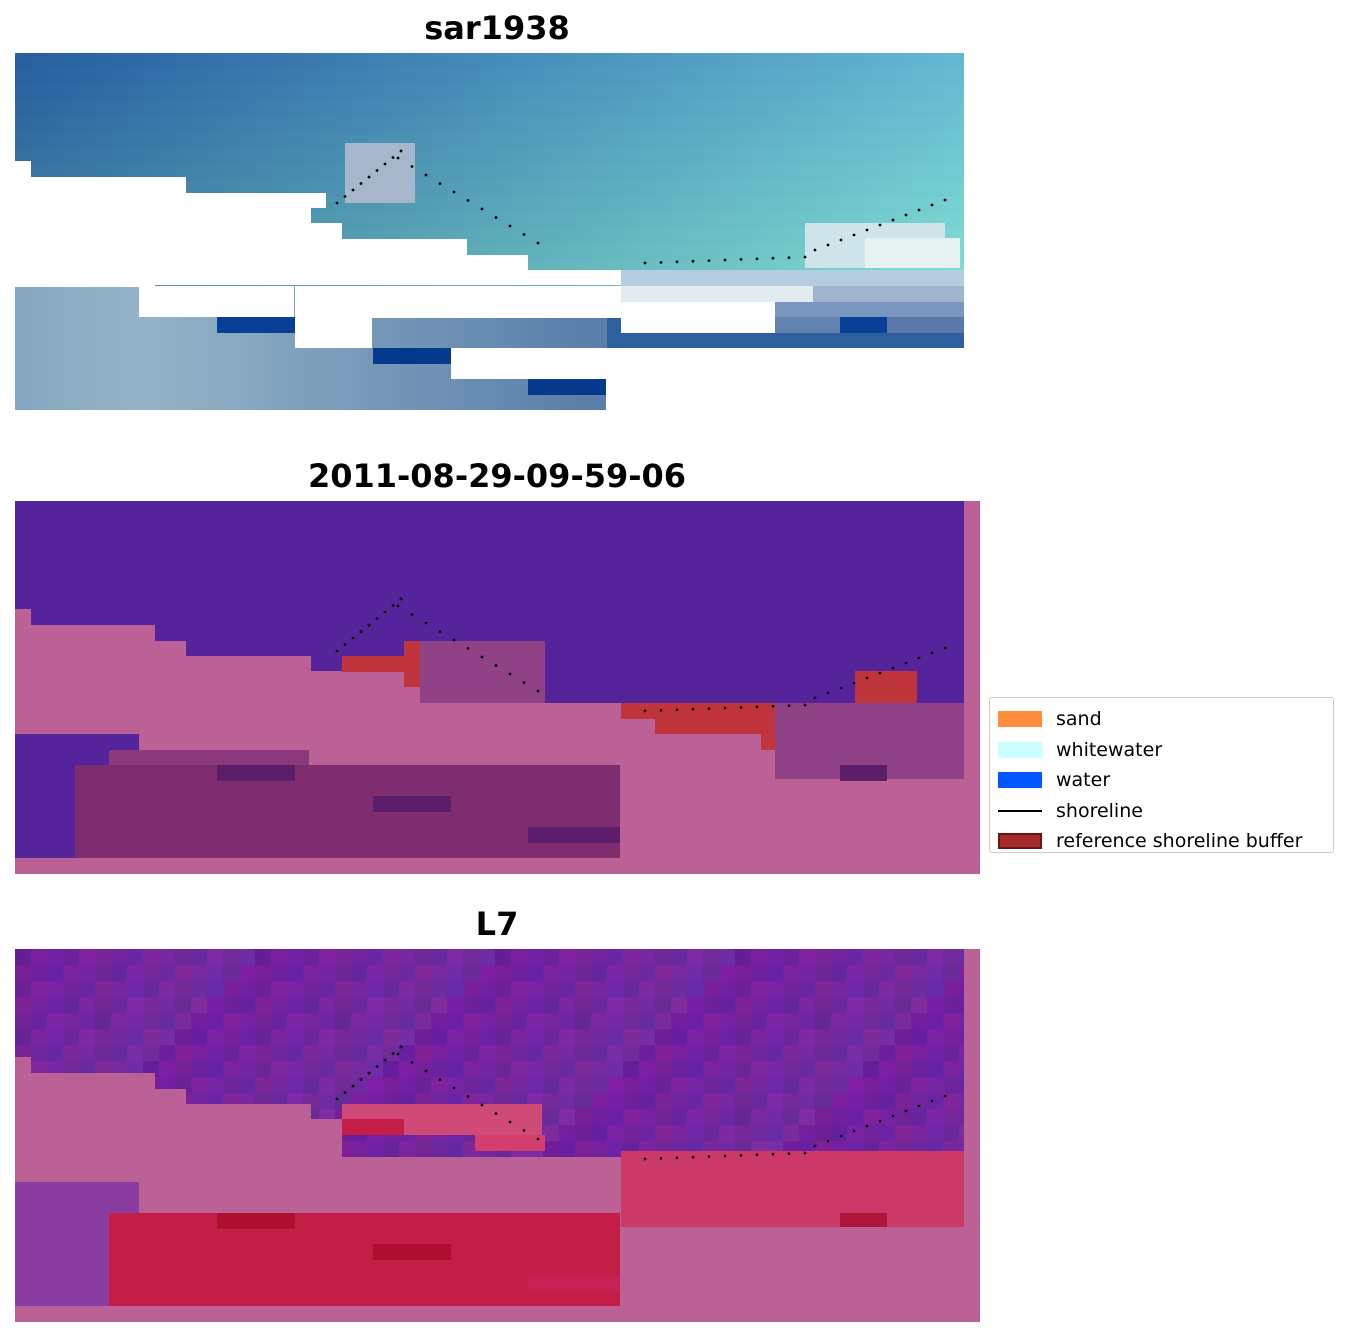 The width and height of the screenshot is (1350, 1337). I want to click on surf-zone-bright, so click(912, 253).